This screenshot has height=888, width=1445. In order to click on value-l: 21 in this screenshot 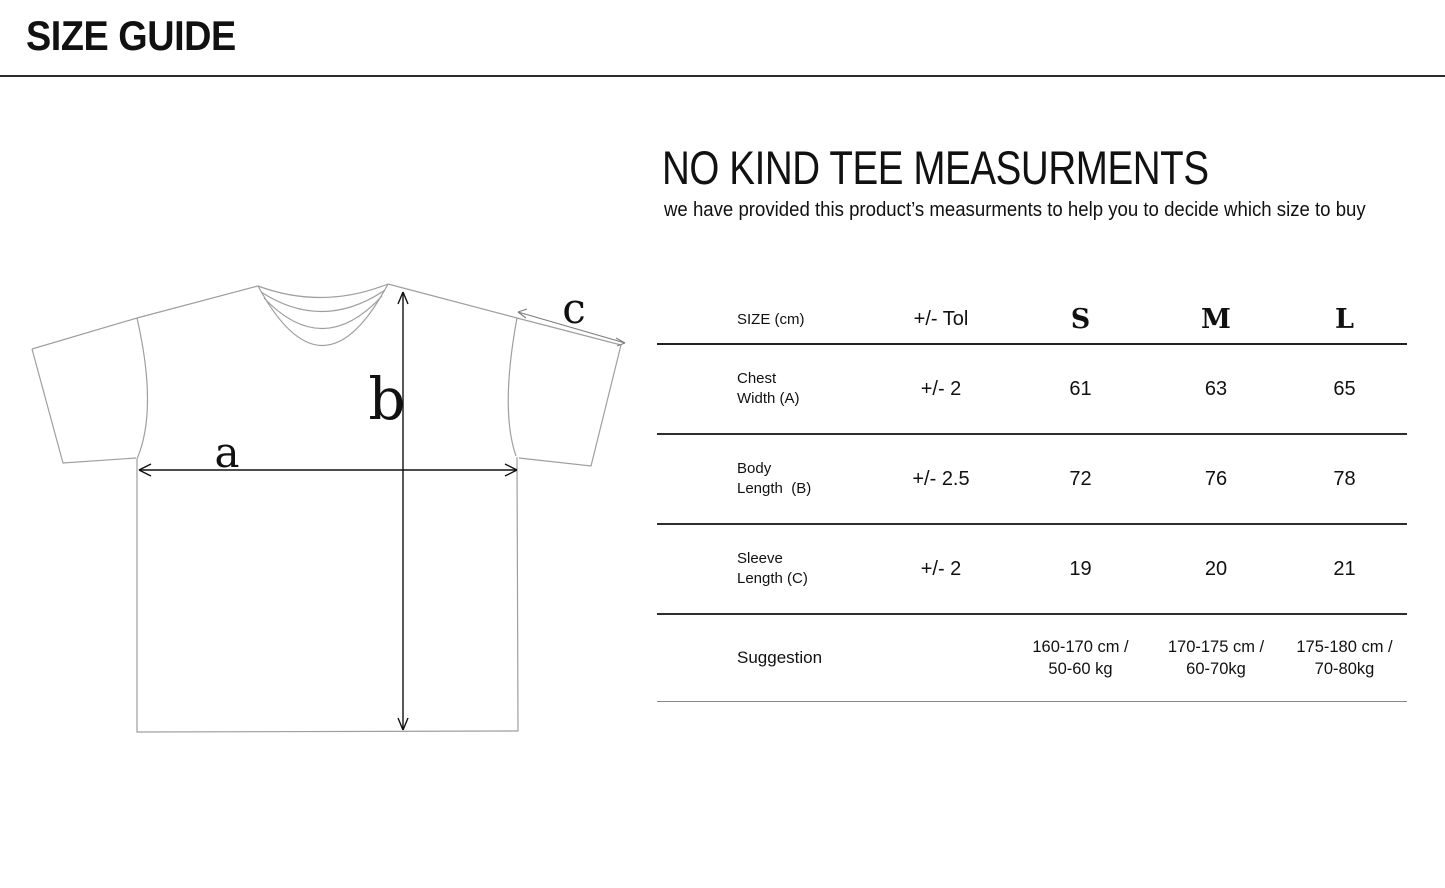, I will do `click(1344, 568)`.